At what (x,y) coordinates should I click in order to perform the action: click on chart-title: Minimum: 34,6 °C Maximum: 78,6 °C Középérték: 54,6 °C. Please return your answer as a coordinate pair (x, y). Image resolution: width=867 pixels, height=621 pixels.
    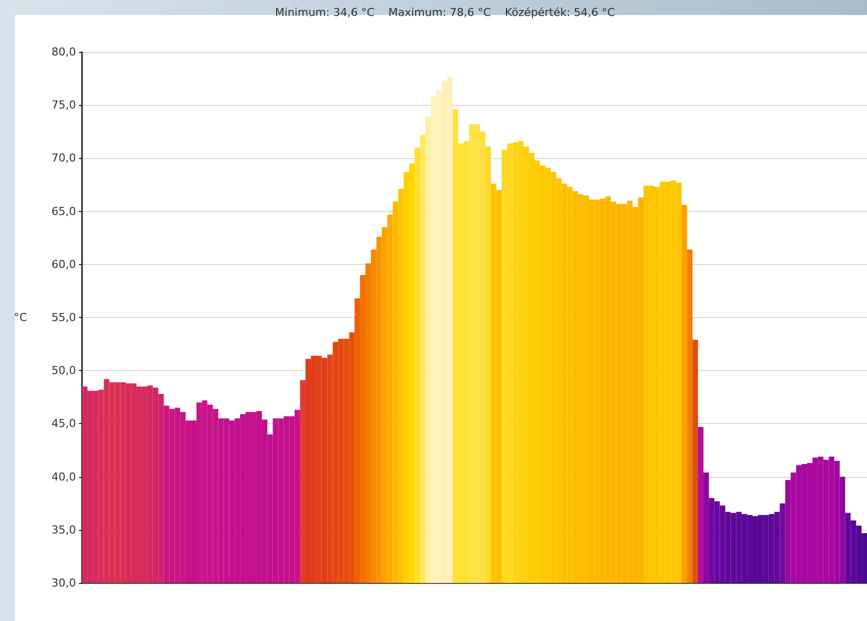
    Looking at the image, I should click on (445, 12).